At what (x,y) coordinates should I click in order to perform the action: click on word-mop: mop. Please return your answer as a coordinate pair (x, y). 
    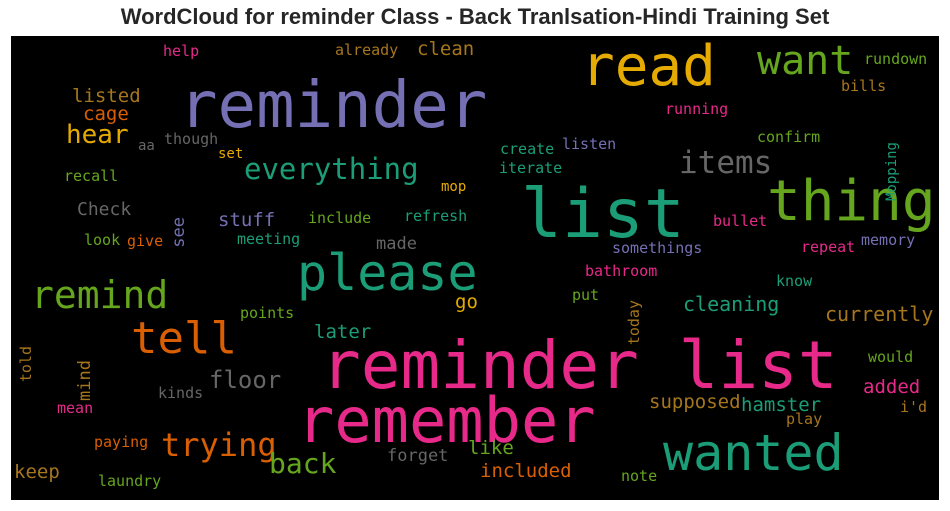
    Looking at the image, I should click on (454, 187).